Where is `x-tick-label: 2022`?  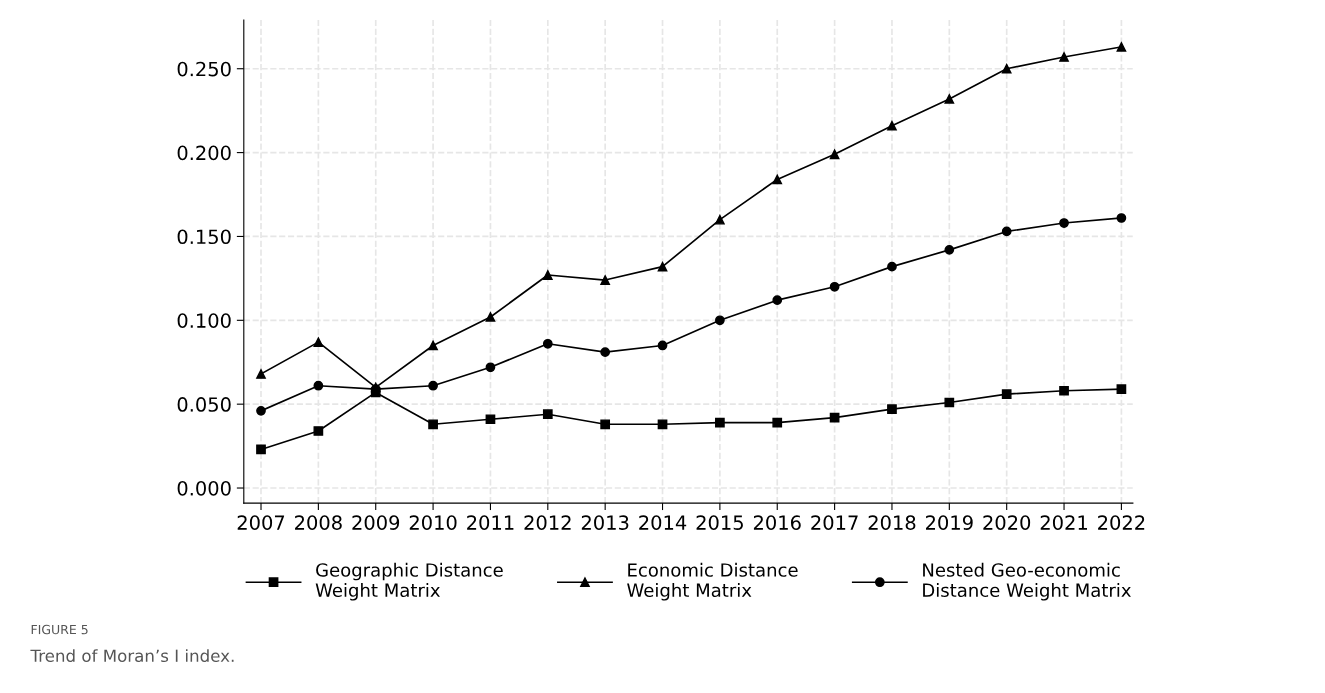 x-tick-label: 2022 is located at coordinates (1121, 522).